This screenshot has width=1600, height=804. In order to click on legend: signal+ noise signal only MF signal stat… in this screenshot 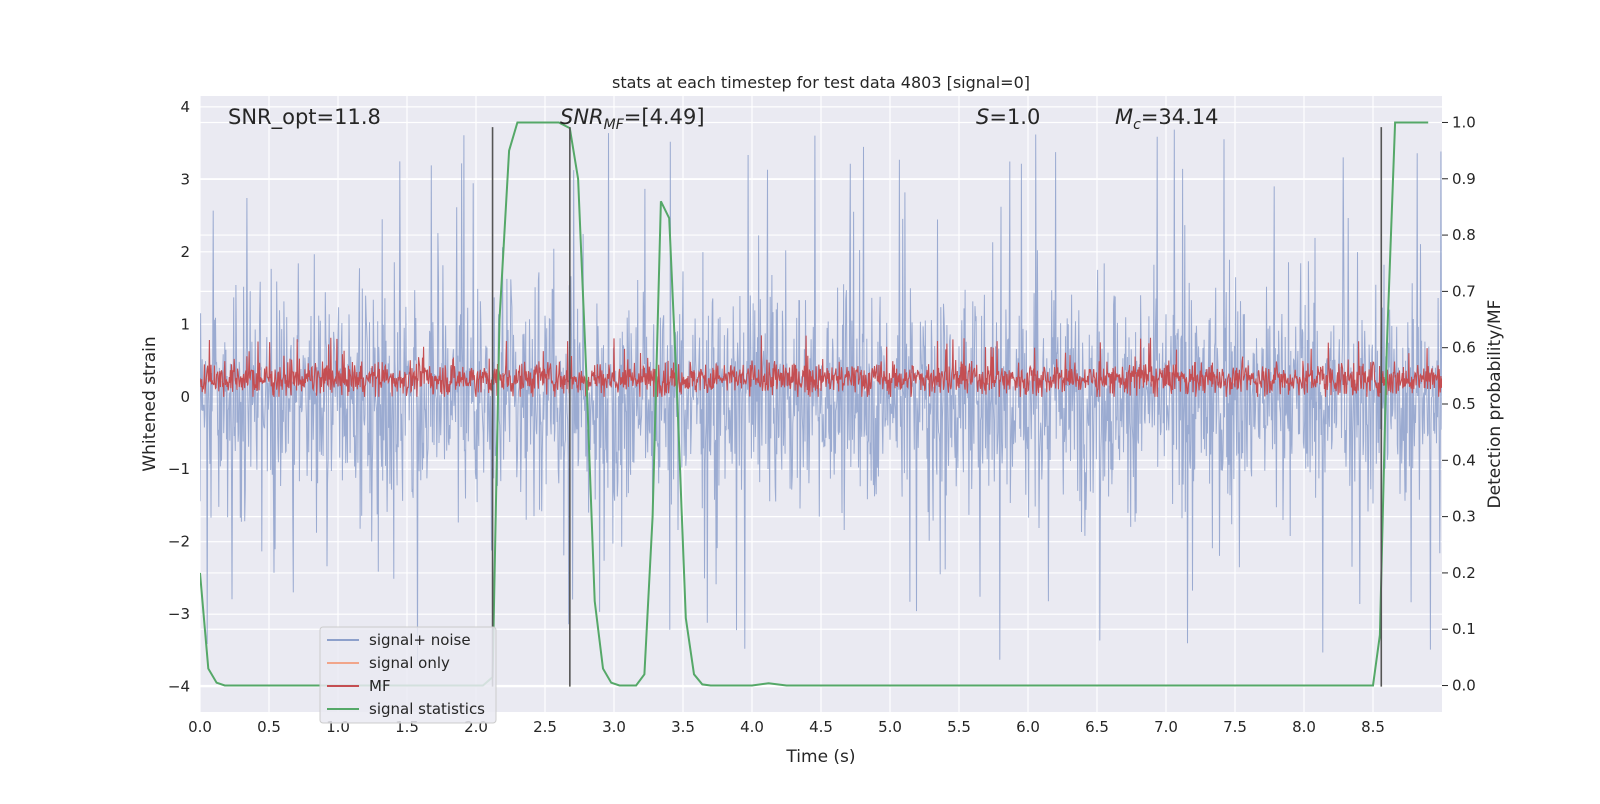, I will do `click(408, 675)`.